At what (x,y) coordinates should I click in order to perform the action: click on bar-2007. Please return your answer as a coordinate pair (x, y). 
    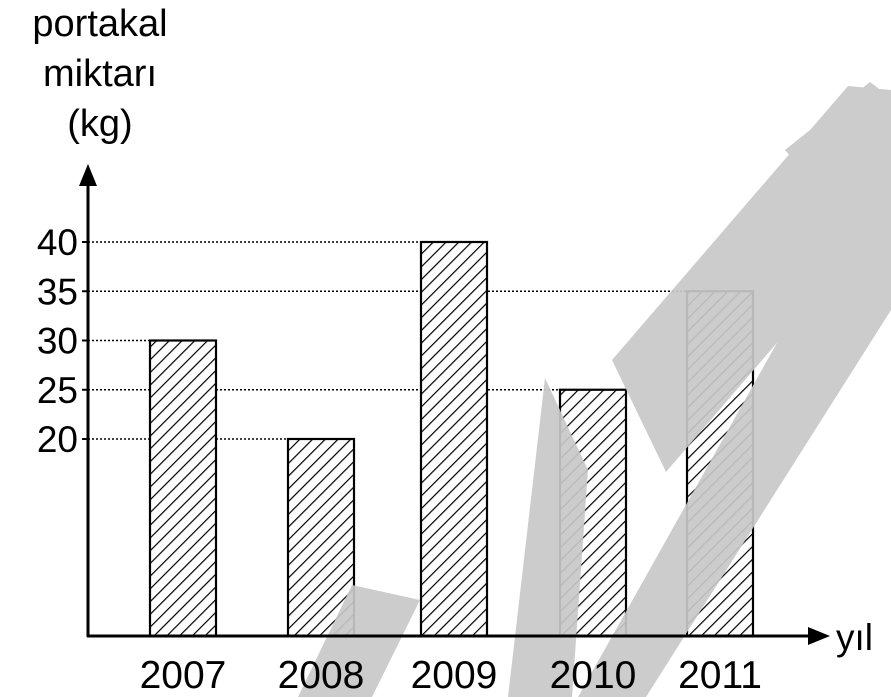
    Looking at the image, I should click on (183, 488).